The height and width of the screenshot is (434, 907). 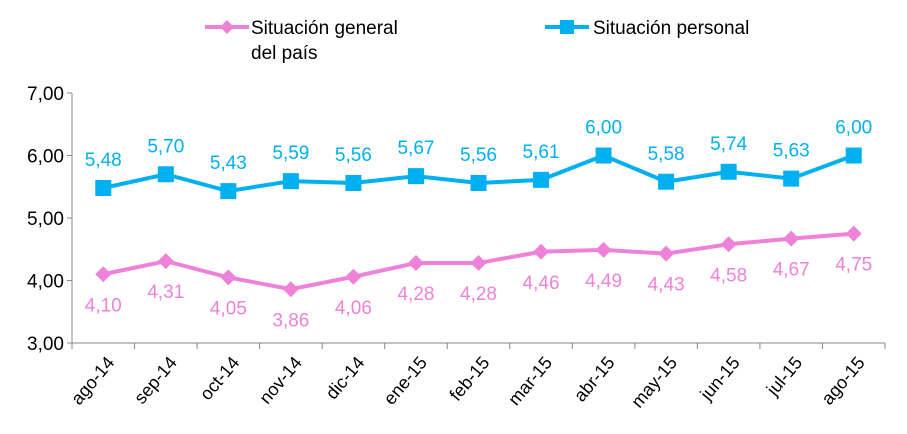 What do you see at coordinates (594, 379) in the screenshot?
I see `x-tick-label: abr-15` at bounding box center [594, 379].